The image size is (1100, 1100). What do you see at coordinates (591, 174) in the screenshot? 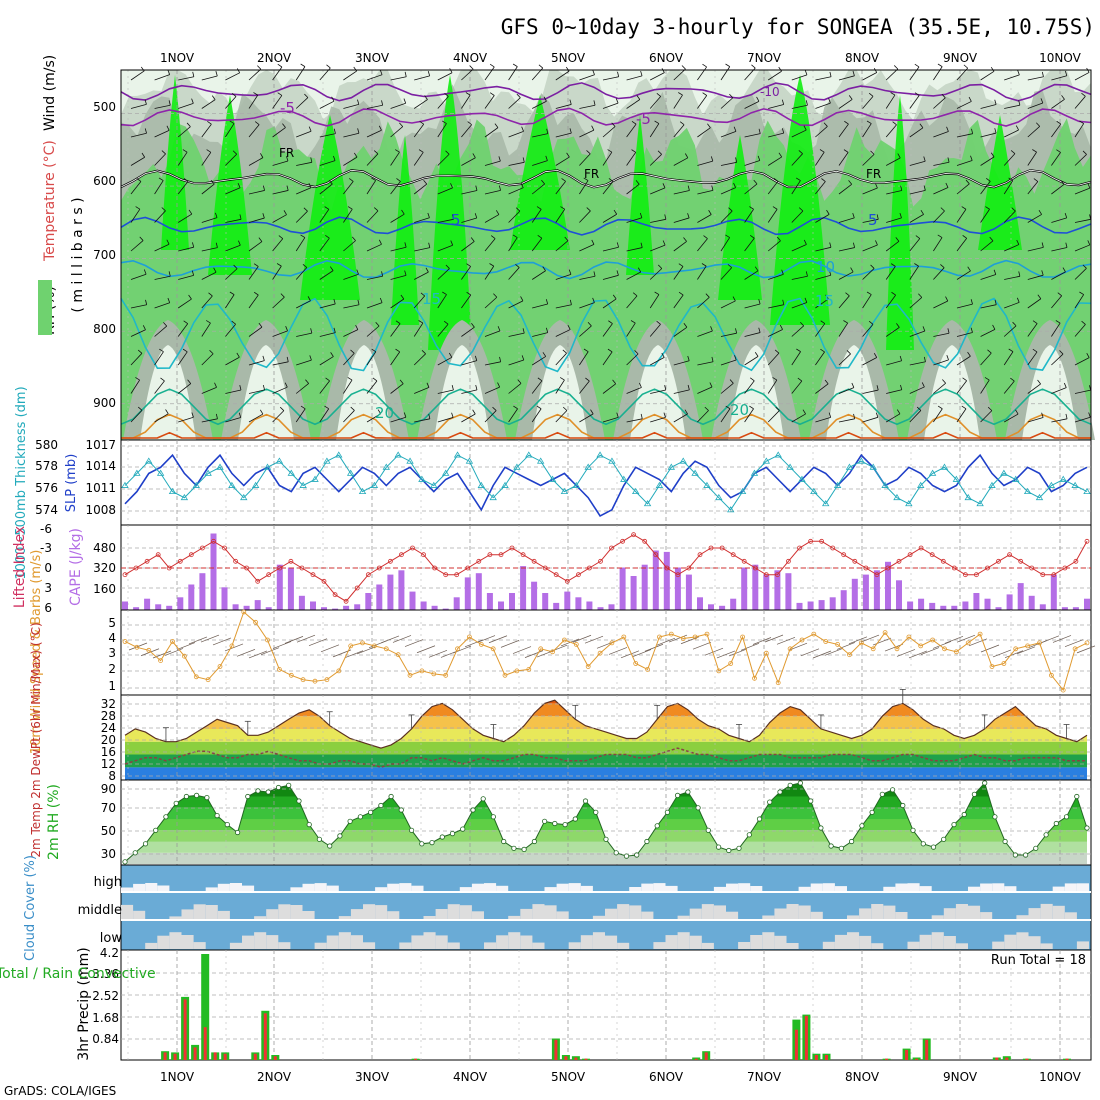
I see `isotherm-label-freezing: FR` at bounding box center [591, 174].